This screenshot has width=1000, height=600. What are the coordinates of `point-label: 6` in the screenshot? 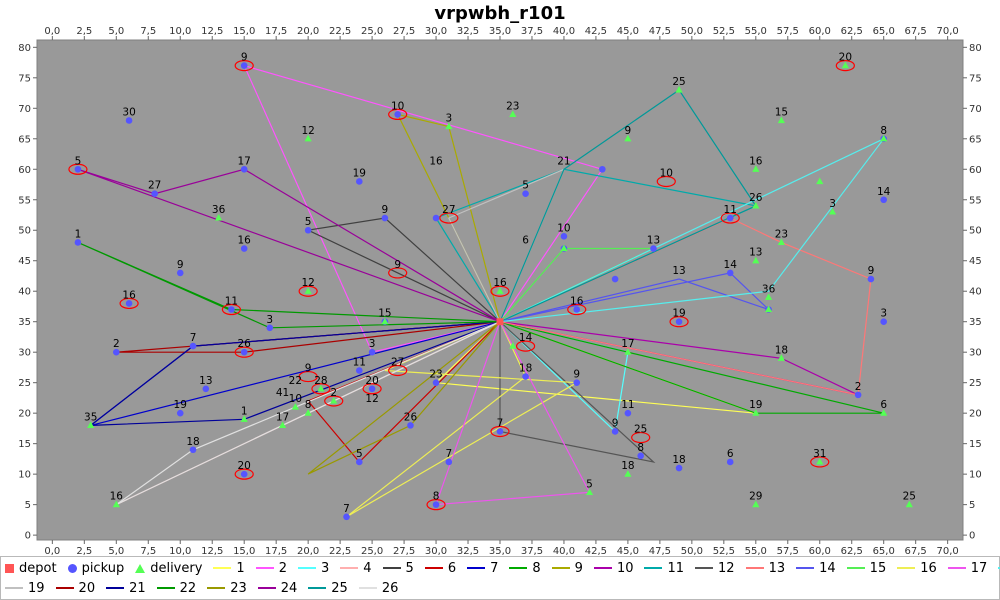 It's located at (525, 241).